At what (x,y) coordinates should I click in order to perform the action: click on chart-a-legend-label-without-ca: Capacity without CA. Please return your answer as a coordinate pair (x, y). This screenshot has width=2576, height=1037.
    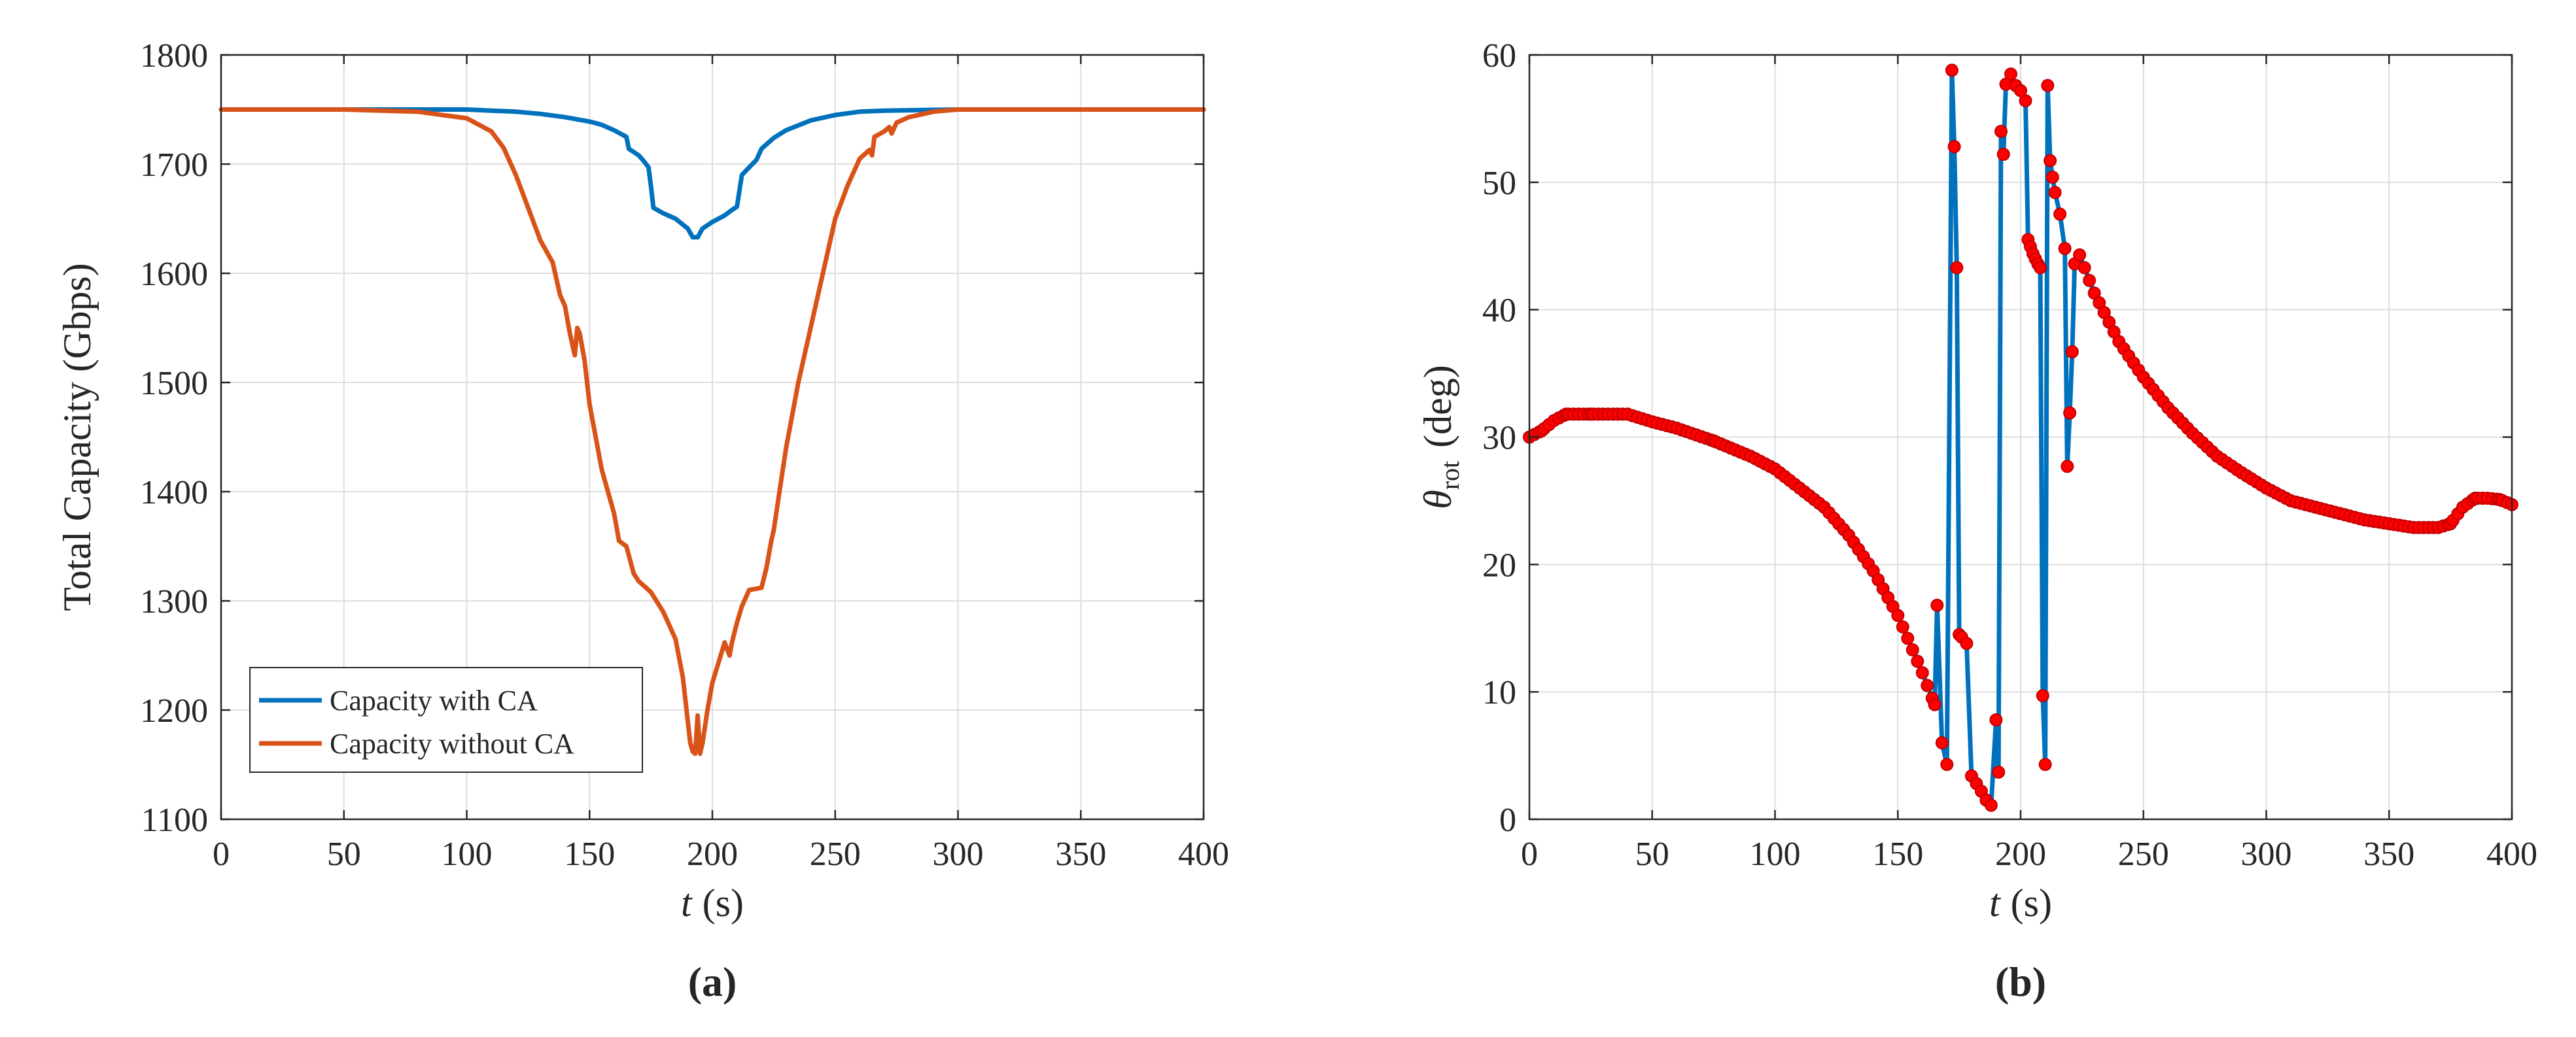
    Looking at the image, I should click on (452, 744).